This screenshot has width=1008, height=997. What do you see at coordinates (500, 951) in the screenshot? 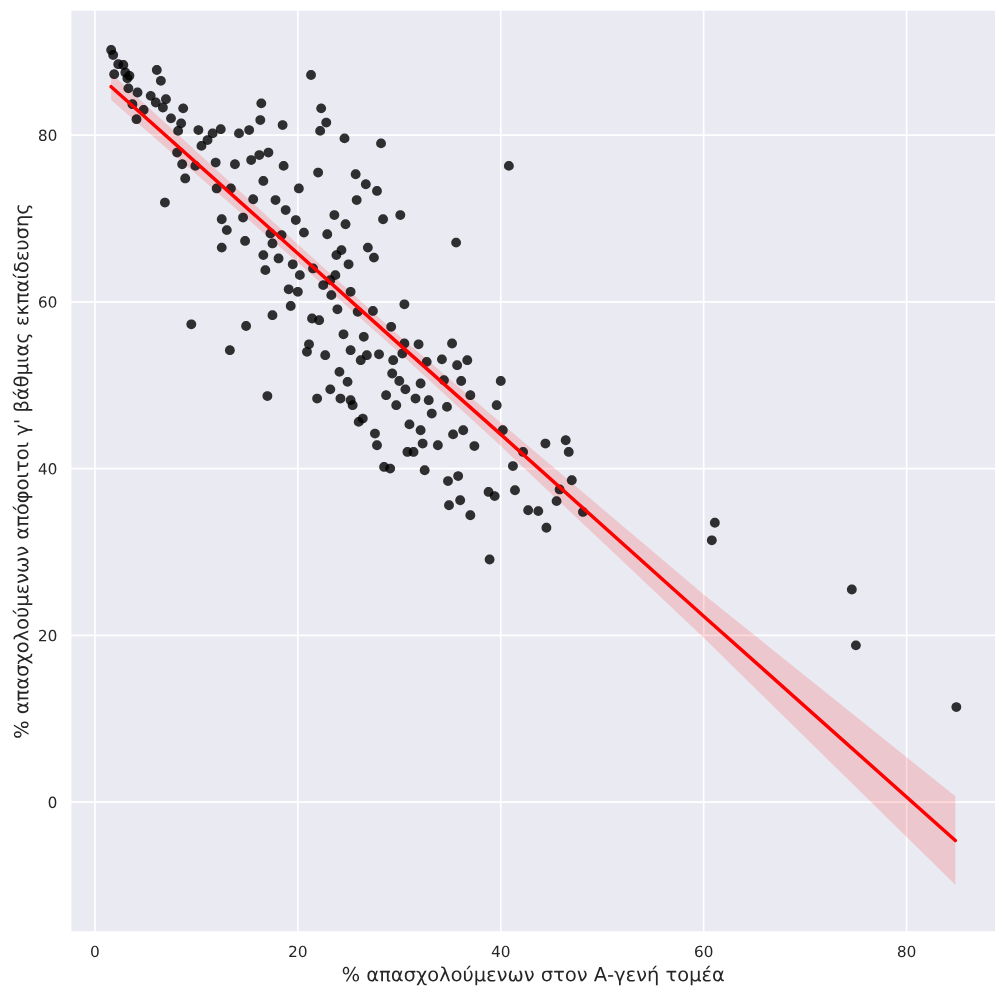
I see `x-tick-label: 40` at bounding box center [500, 951].